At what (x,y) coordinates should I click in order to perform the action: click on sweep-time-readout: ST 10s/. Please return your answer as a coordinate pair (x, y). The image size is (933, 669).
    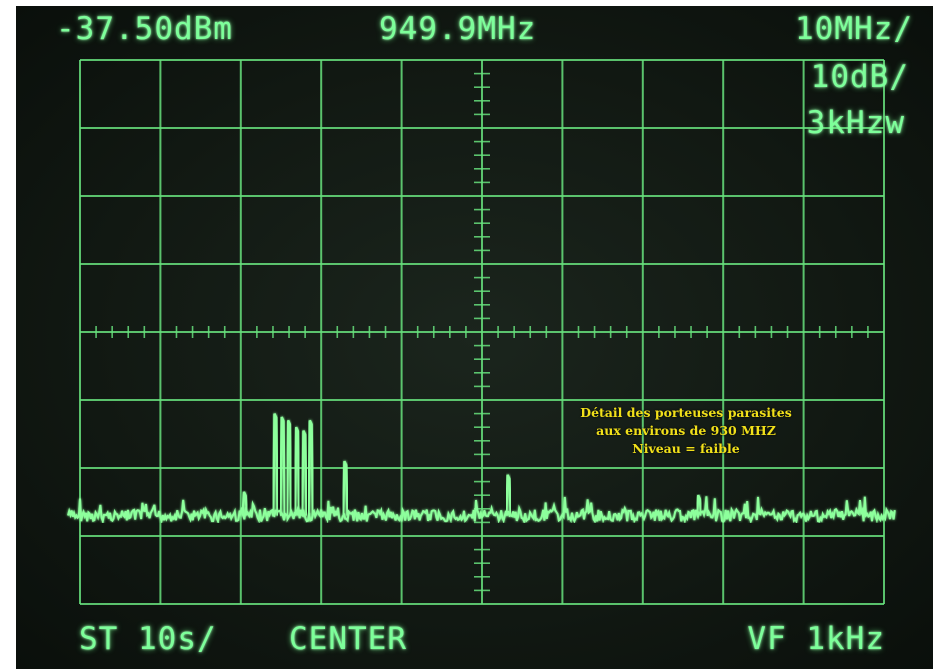
    Looking at the image, I should click on (148, 639).